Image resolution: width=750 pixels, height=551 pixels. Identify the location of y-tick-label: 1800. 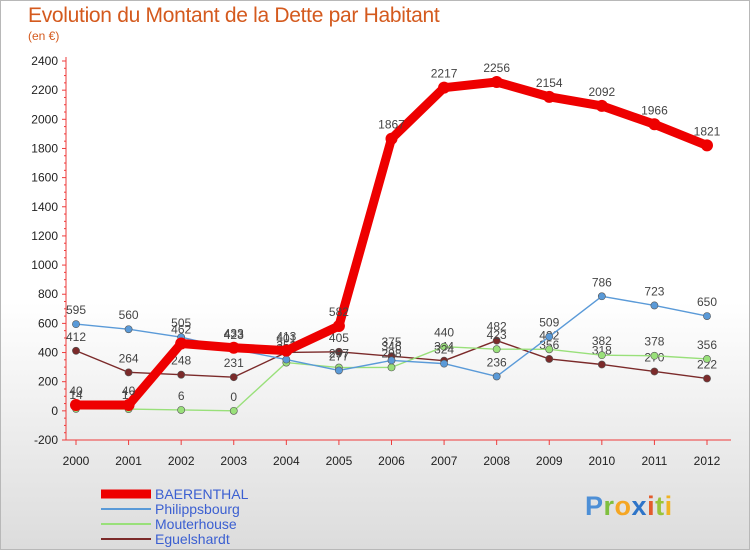
(44, 148).